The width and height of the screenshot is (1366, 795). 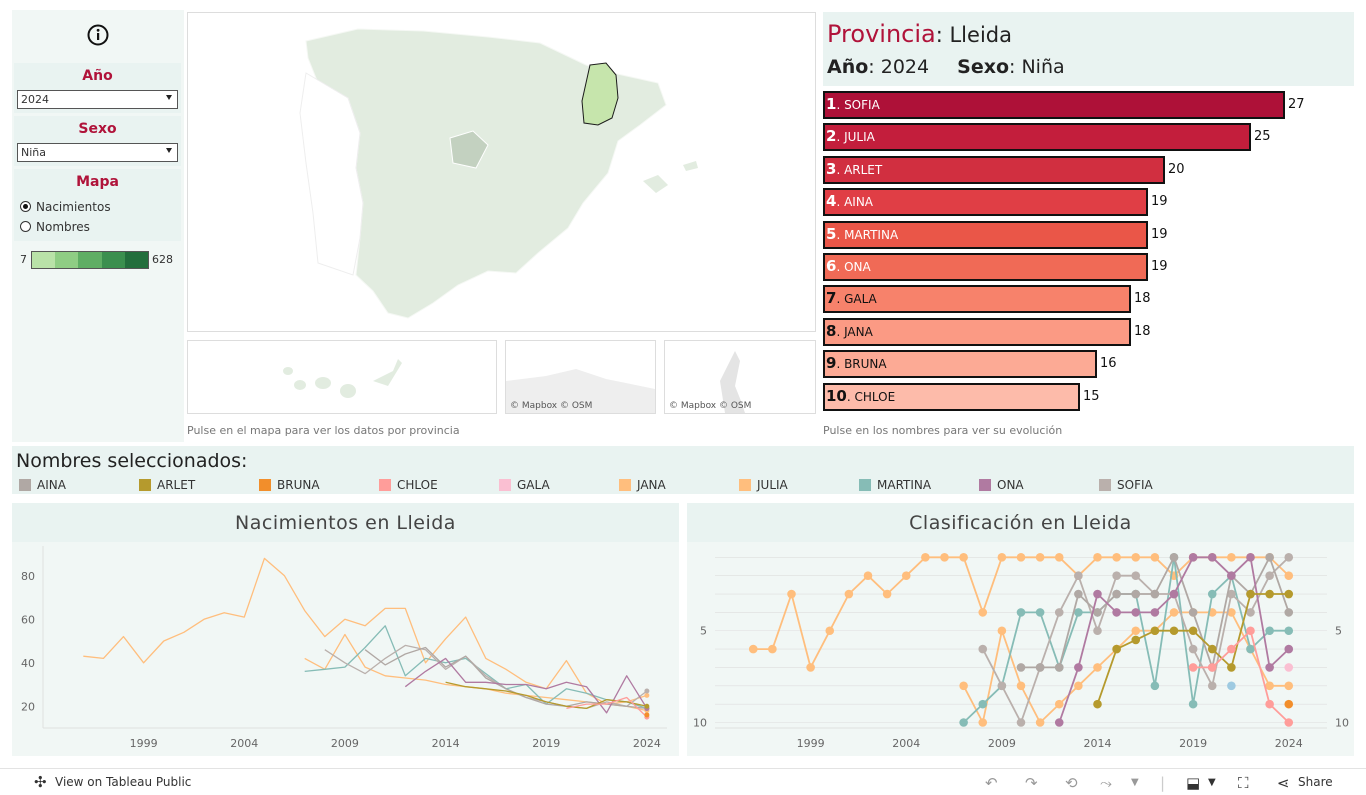 I want to click on bar-label: 5. MARTINA, so click(x=862, y=233).